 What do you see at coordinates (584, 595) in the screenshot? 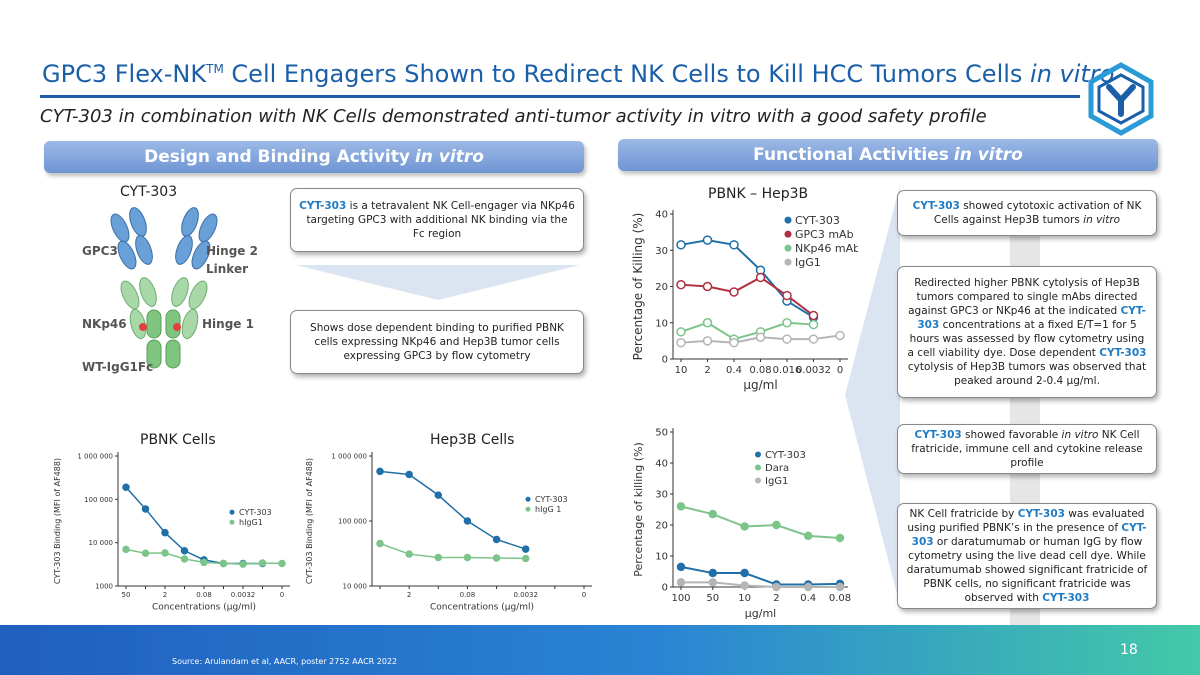
I see `x-tick-label: 0` at bounding box center [584, 595].